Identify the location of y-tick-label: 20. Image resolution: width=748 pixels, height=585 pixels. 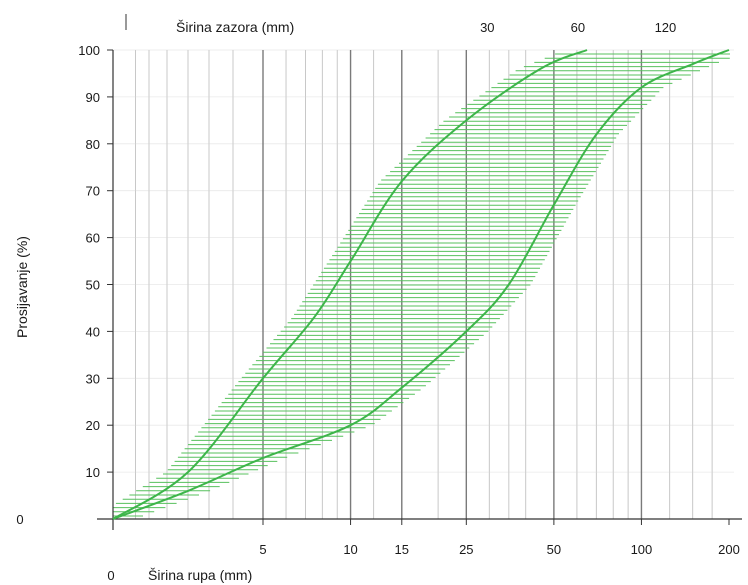
(93, 425).